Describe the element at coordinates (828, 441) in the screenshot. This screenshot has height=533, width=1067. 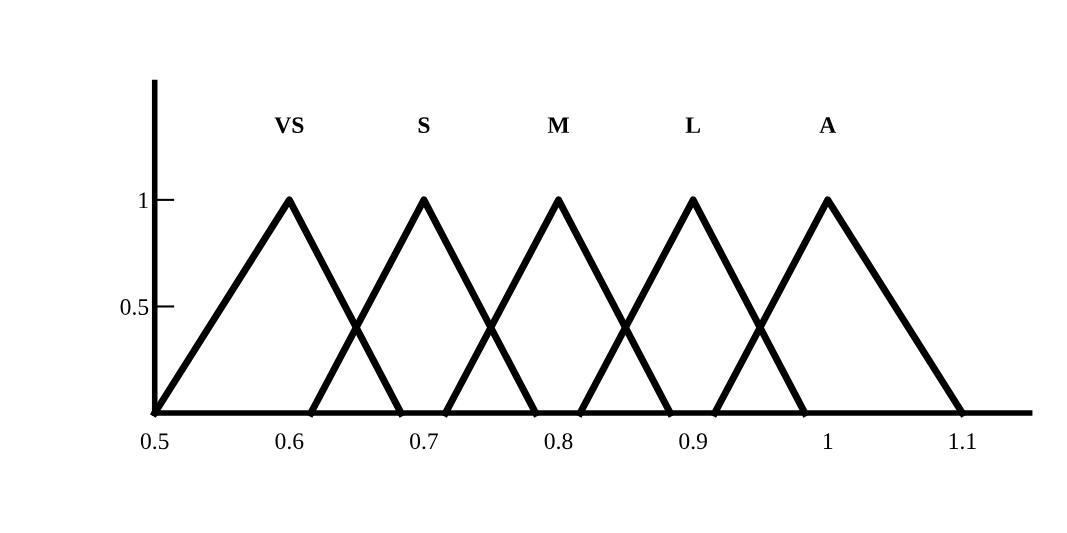
I see `x-tick-label: 1` at that location.